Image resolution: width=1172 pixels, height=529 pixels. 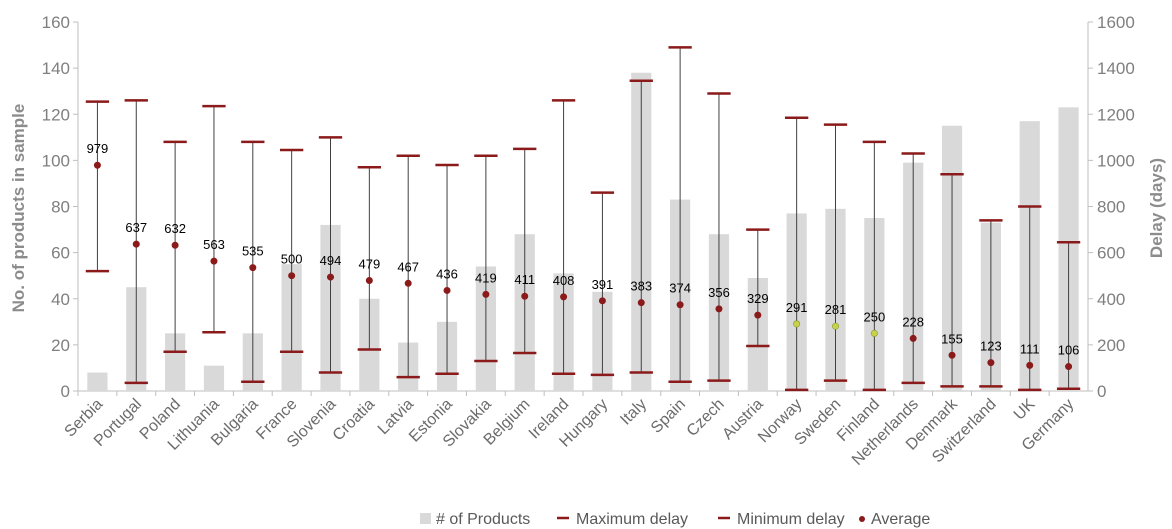 I want to click on average-data-label: 408, so click(x=564, y=280).